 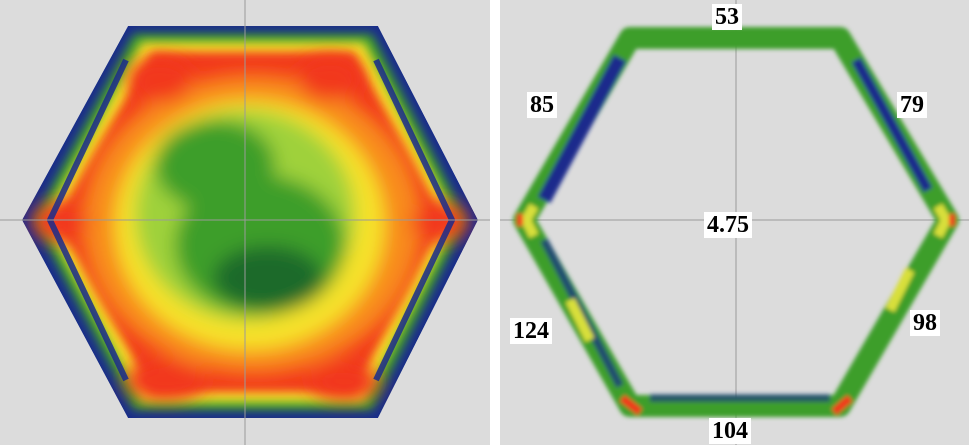 I want to click on red-corner-right, so click(x=440, y=222).